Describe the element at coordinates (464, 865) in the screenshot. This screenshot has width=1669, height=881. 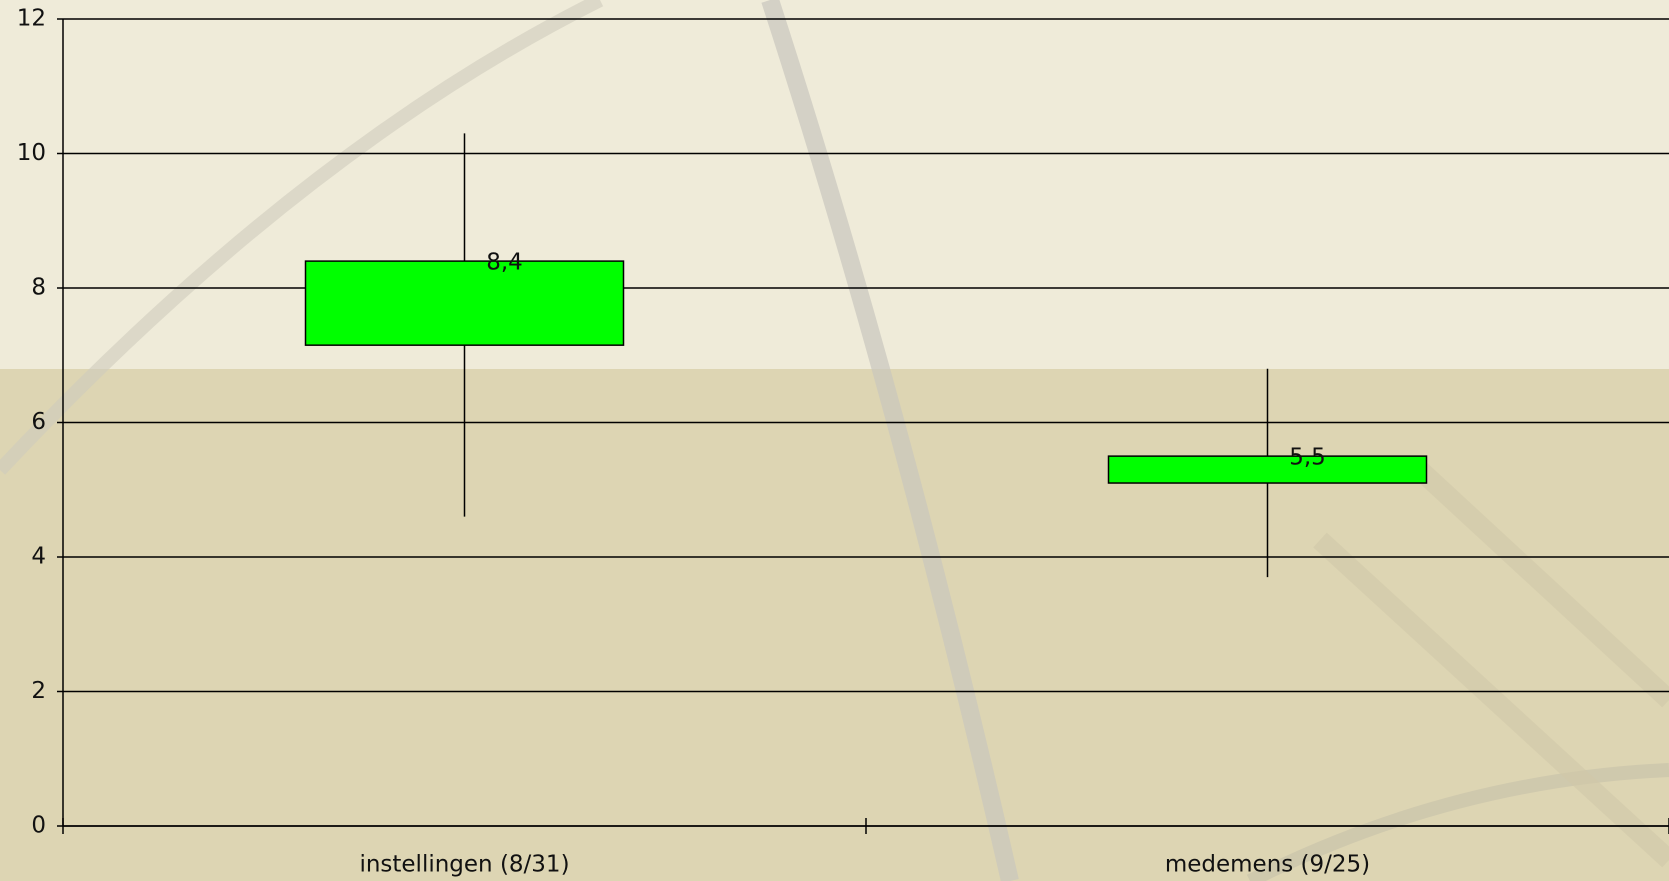
I see `x-tick-label: instellingen (8/31)` at that location.